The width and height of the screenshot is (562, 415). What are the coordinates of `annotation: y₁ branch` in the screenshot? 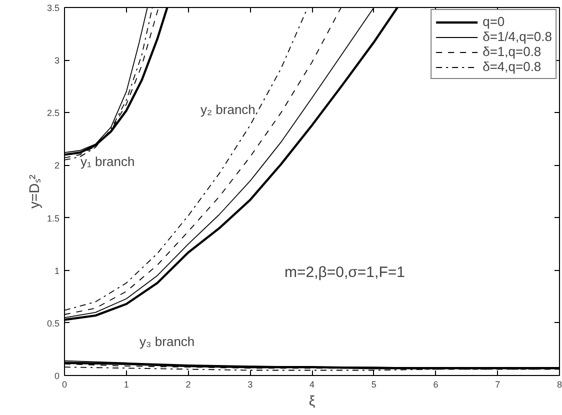 It's located at (107, 161).